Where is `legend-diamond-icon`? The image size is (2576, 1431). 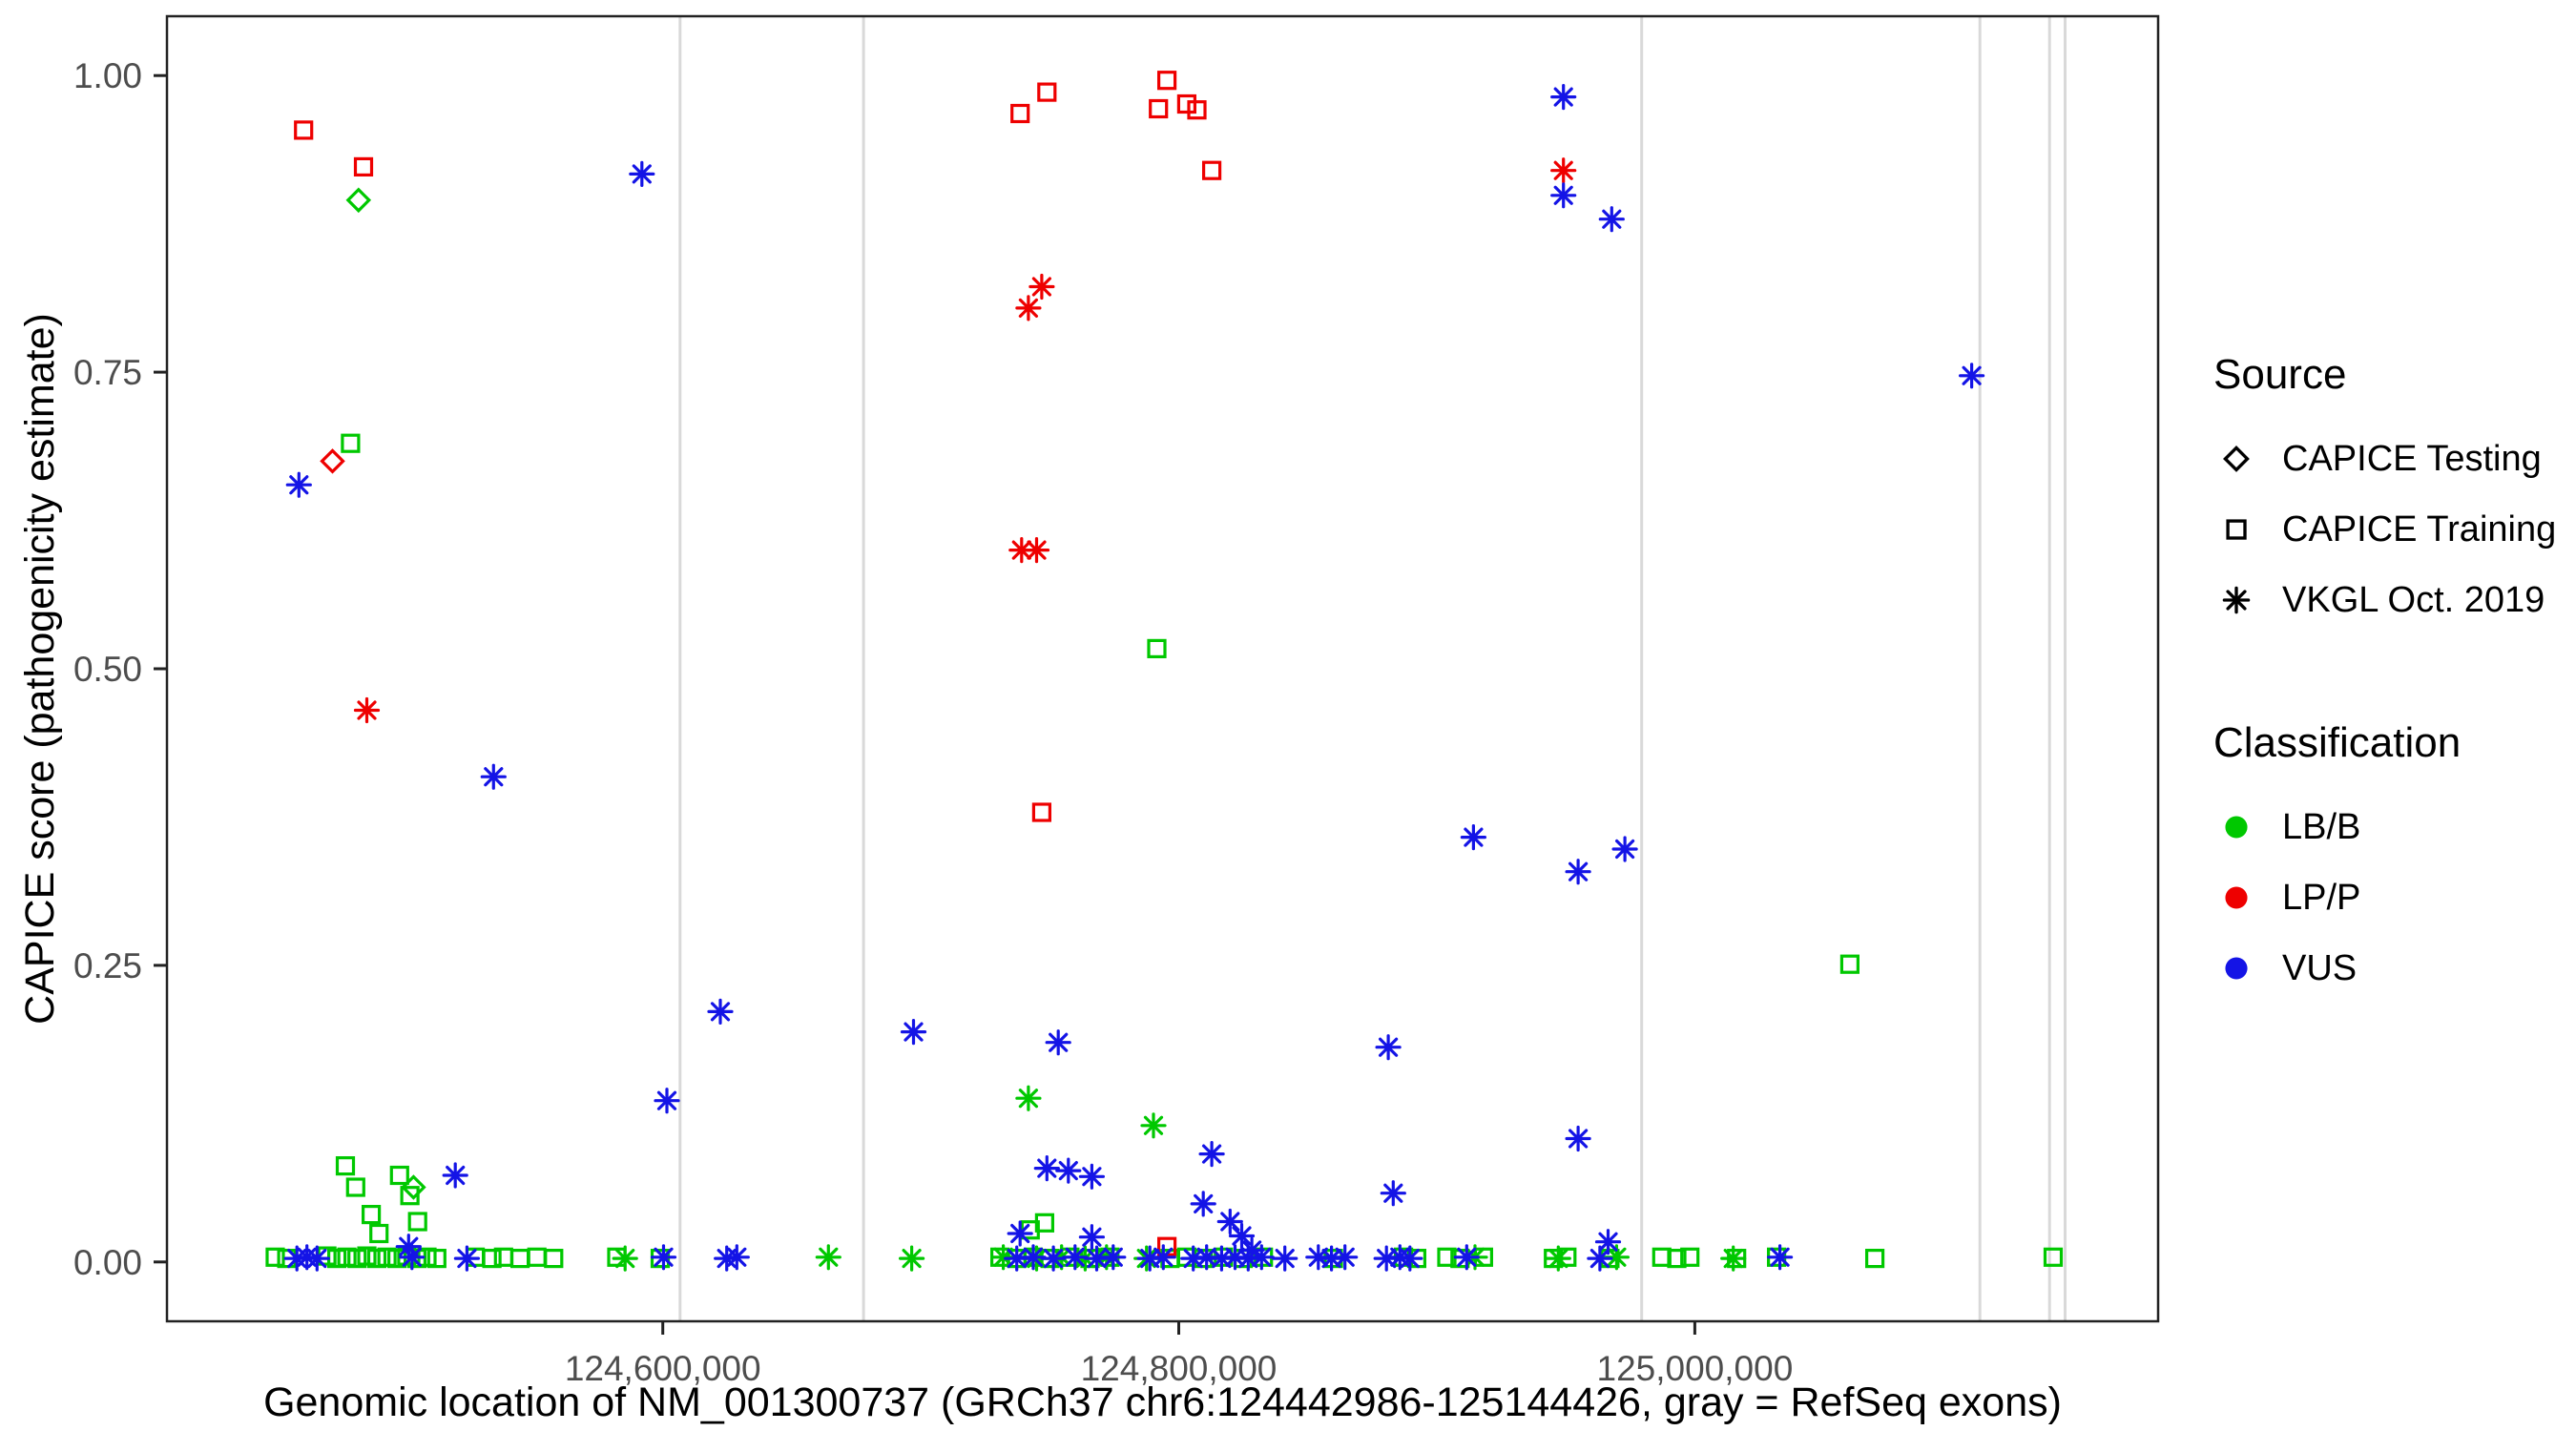
legend-diamond-icon is located at coordinates (2236, 459).